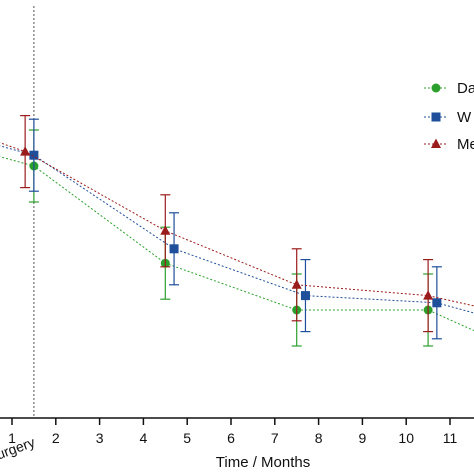 The image size is (474, 474). Describe the element at coordinates (363, 438) in the screenshot. I see `x-tick-label: 9` at that location.